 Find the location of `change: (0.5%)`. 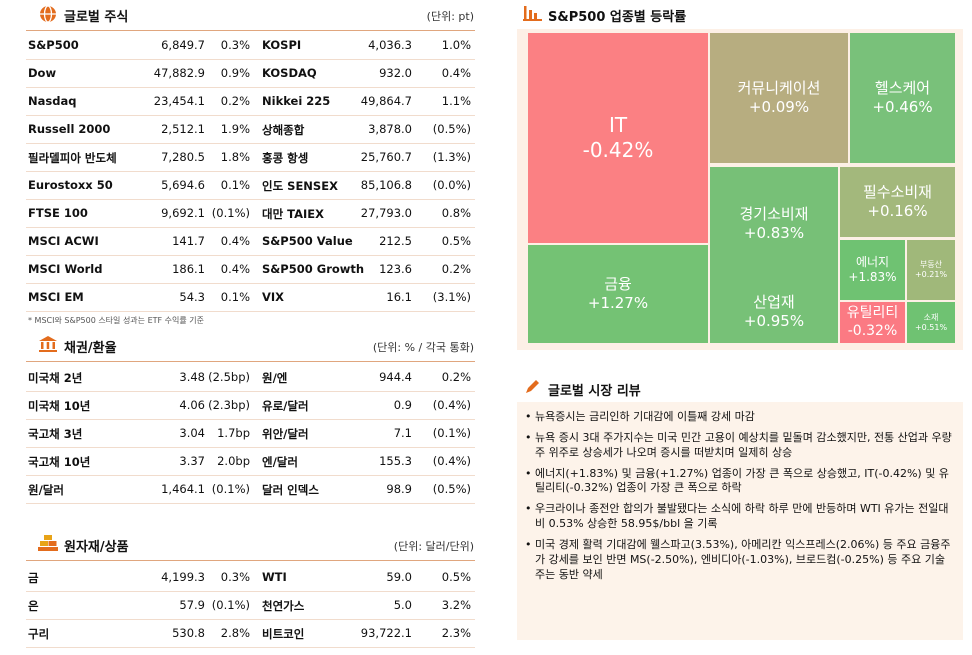

change: (0.5%) is located at coordinates (451, 489).